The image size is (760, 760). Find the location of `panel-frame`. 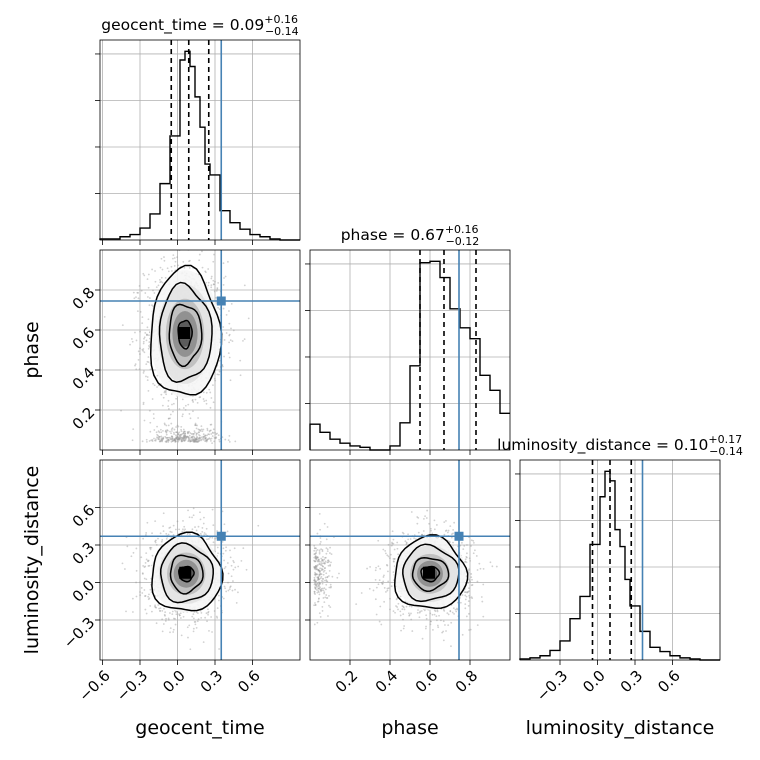

panel-frame is located at coordinates (410, 350).